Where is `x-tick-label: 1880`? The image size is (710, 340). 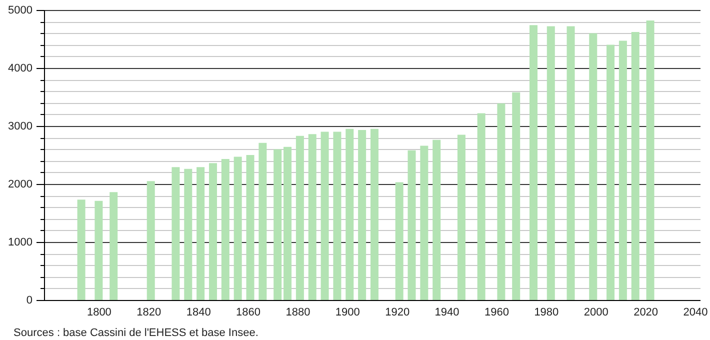
x-tick-label: 1880 is located at coordinates (298, 312).